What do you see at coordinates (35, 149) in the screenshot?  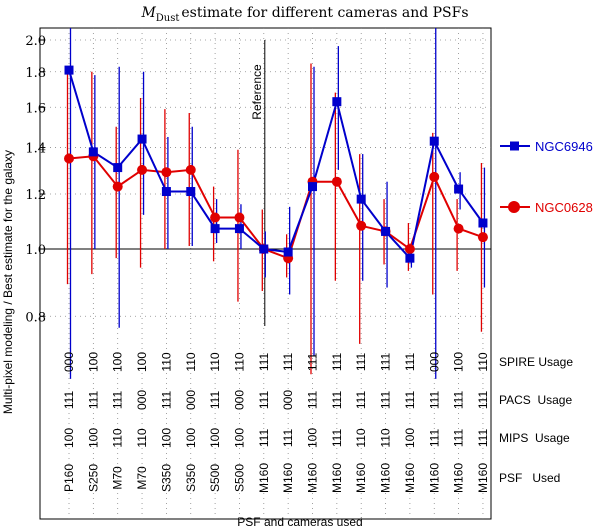 I see `y-tick-label: 1.4` at bounding box center [35, 149].